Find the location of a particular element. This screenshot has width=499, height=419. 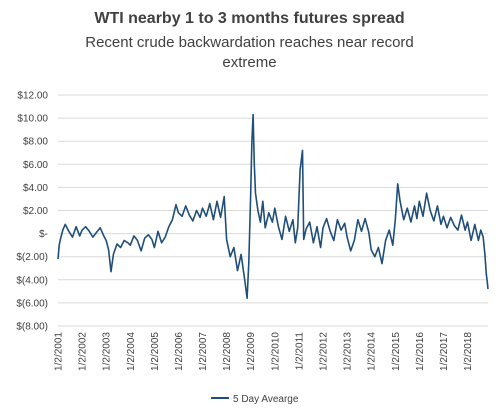

chart-title: WTI nearby 1 to 3 months futures spread is located at coordinates (249, 18).